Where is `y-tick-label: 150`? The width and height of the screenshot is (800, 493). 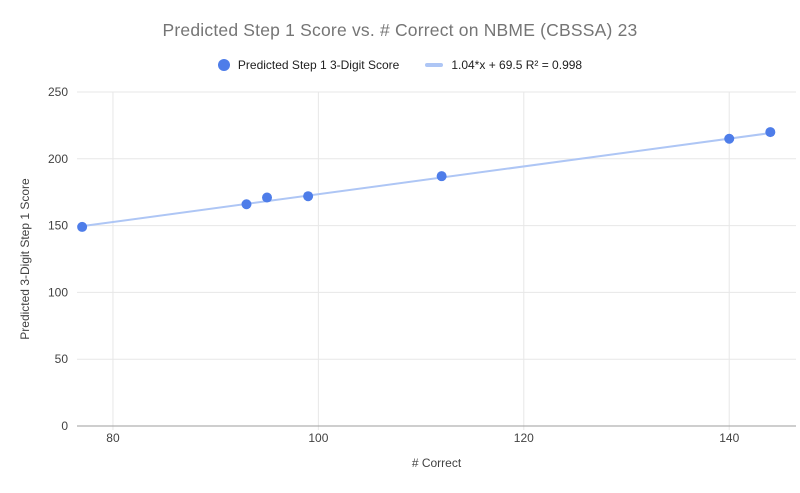 y-tick-label: 150 is located at coordinates (58, 226).